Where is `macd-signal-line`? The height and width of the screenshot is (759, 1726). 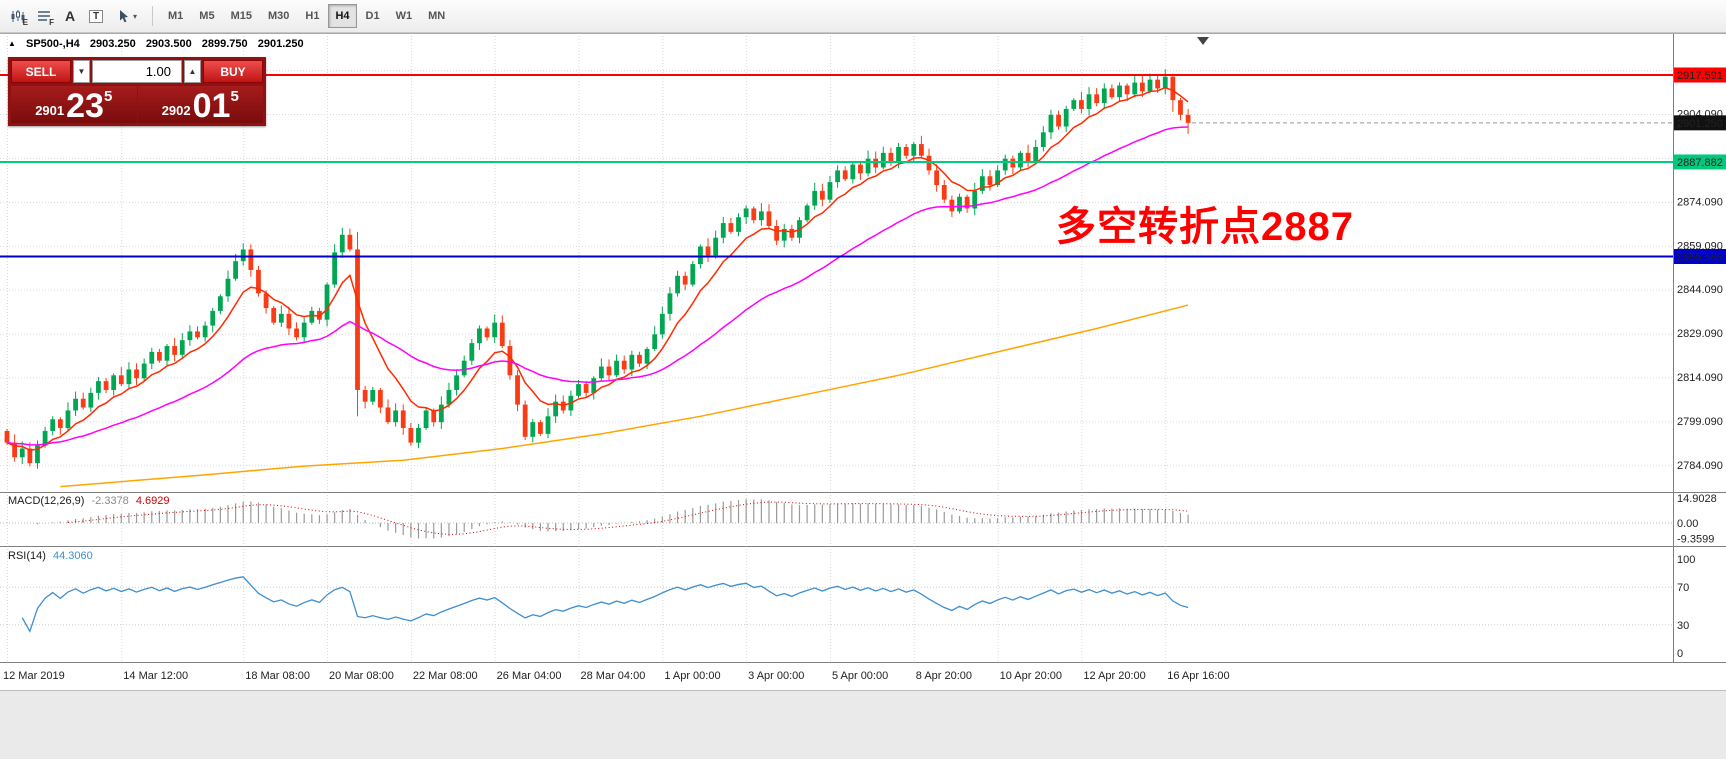 macd-signal-line is located at coordinates (628, 518).